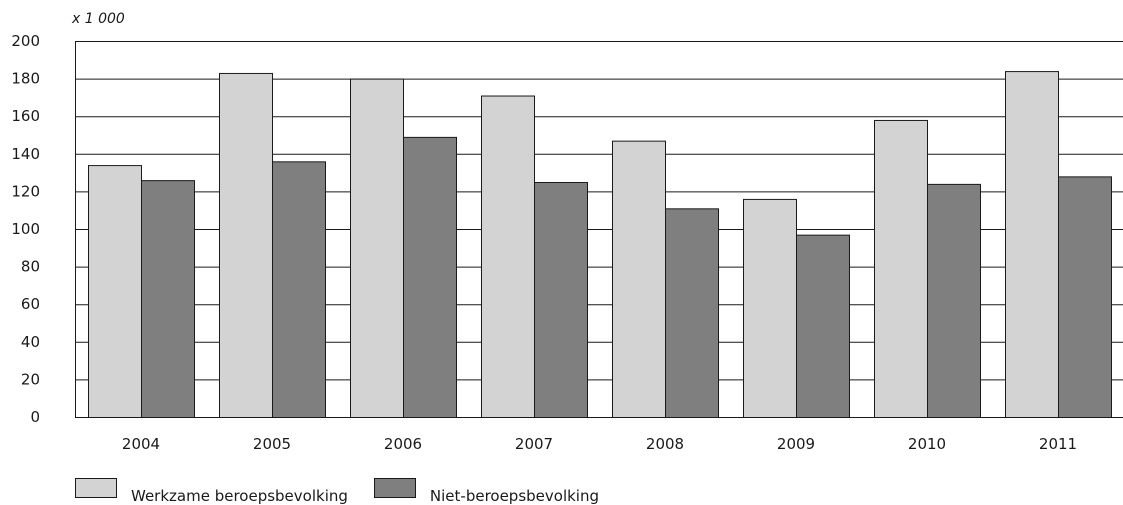 The width and height of the screenshot is (1123, 505). What do you see at coordinates (394, 488) in the screenshot?
I see `legend-swatch-niet` at bounding box center [394, 488].